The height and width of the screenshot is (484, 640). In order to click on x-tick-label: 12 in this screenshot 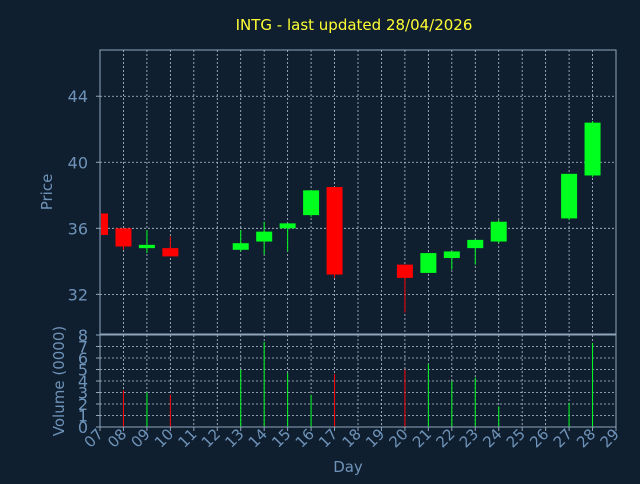, I will do `click(211, 438)`.